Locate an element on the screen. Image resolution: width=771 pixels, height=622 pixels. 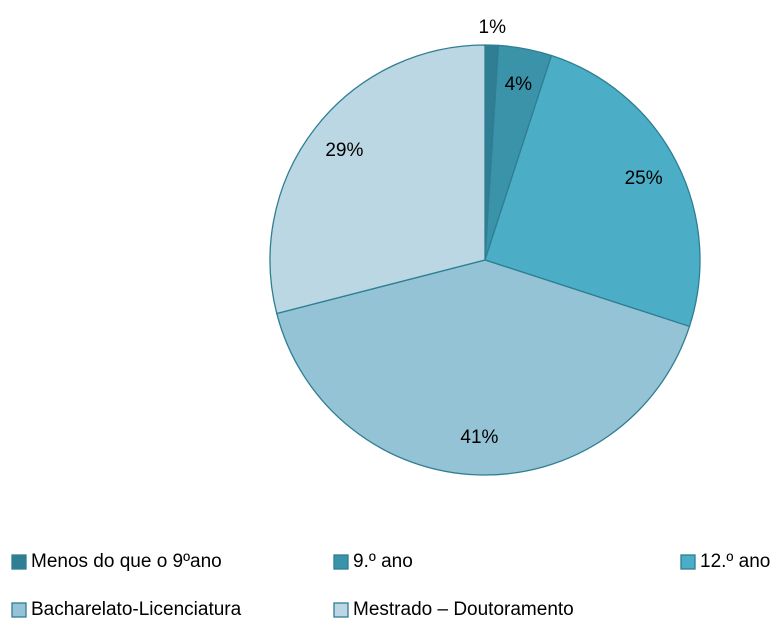
legend-label: 9.º ano is located at coordinates (383, 561).